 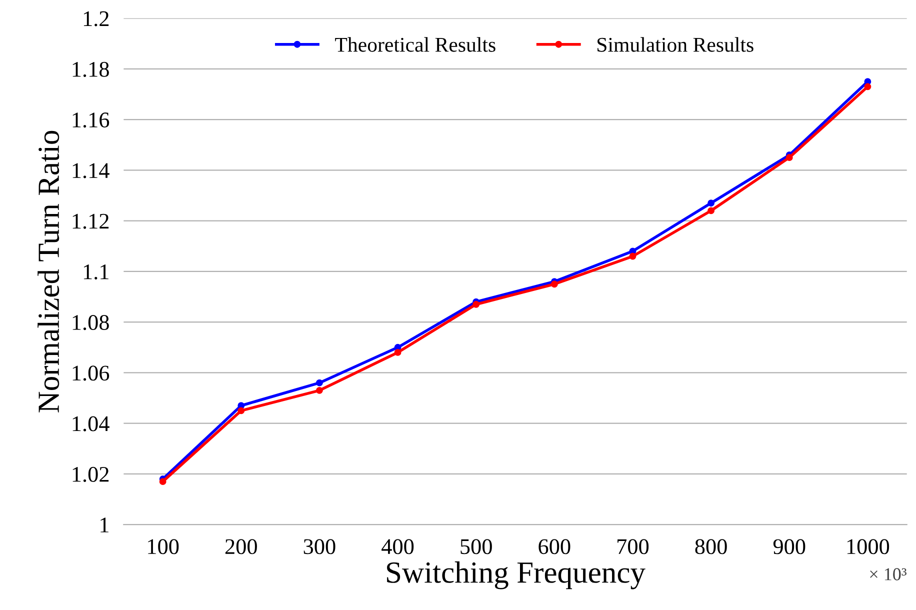 What do you see at coordinates (163, 546) in the screenshot?
I see `x-tick-label: 100` at bounding box center [163, 546].